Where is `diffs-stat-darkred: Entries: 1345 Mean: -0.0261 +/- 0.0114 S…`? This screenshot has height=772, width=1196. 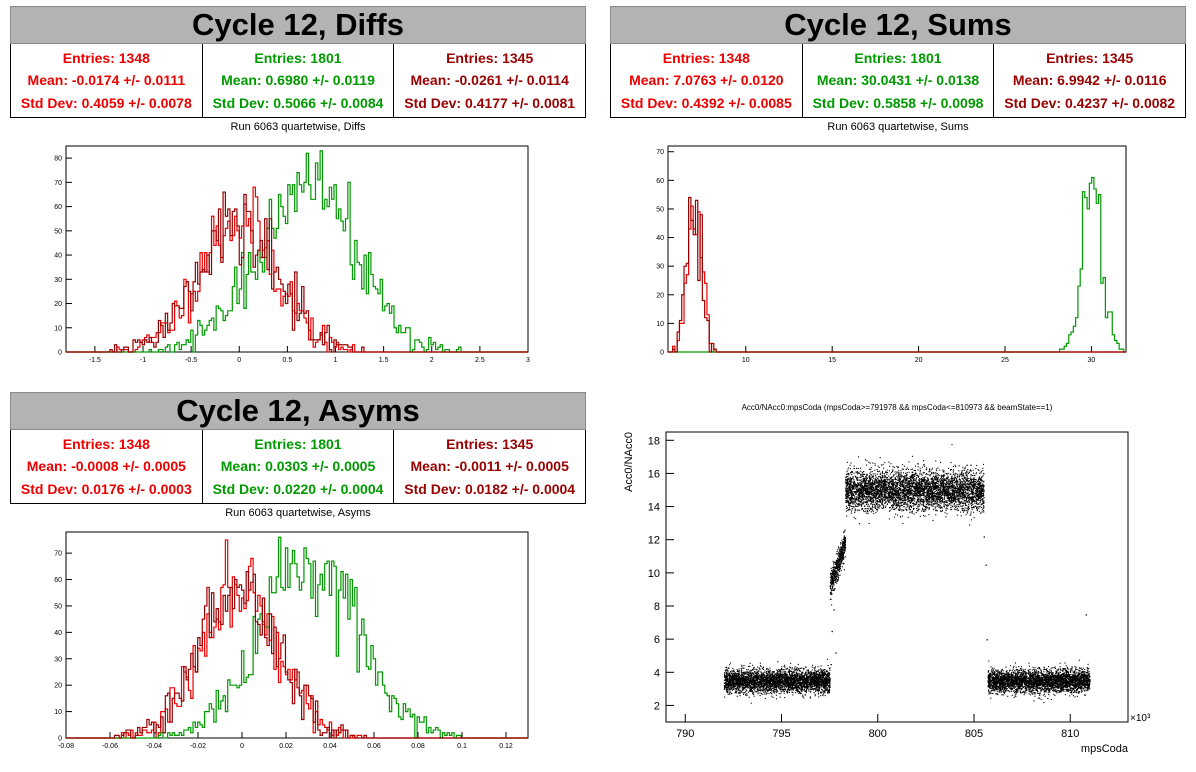
diffs-stat-darkred: Entries: 1345 Mean: -0.0261 +/- 0.0114 S… is located at coordinates (489, 80).